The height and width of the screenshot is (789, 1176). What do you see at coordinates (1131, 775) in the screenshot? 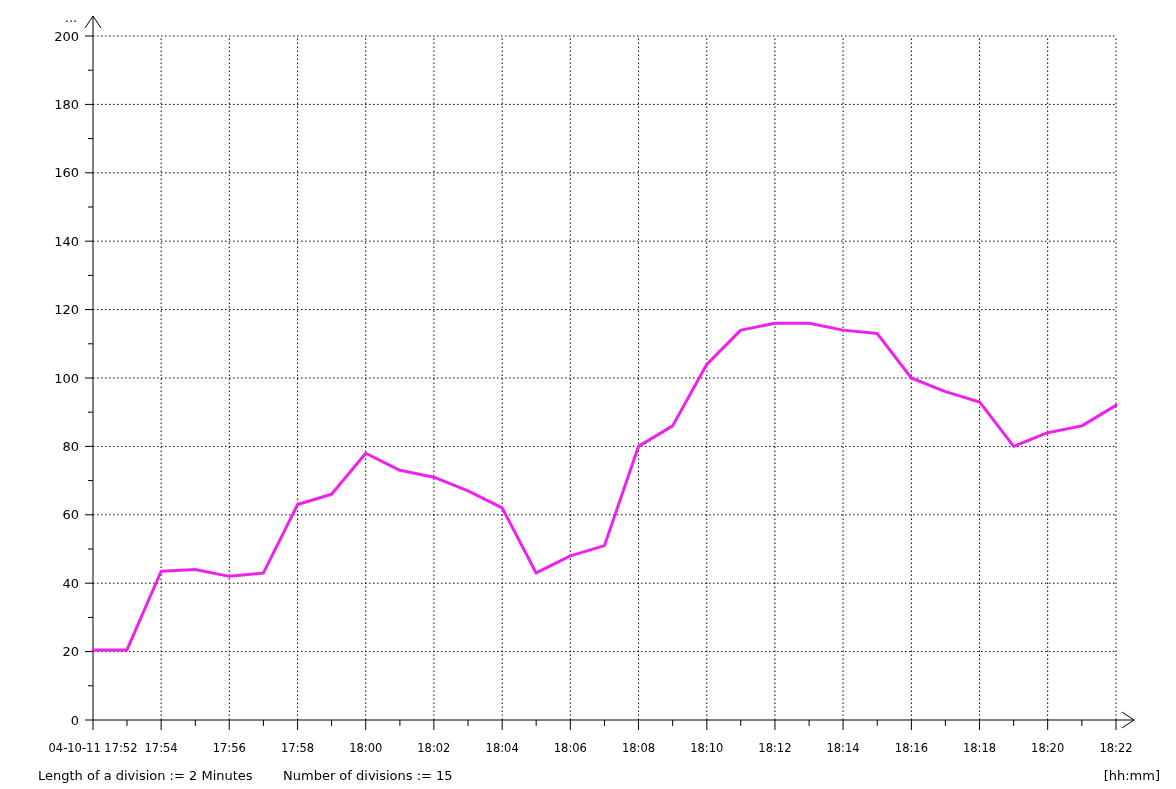
I see `x-axis-title: [hh:mm]` at bounding box center [1131, 775].